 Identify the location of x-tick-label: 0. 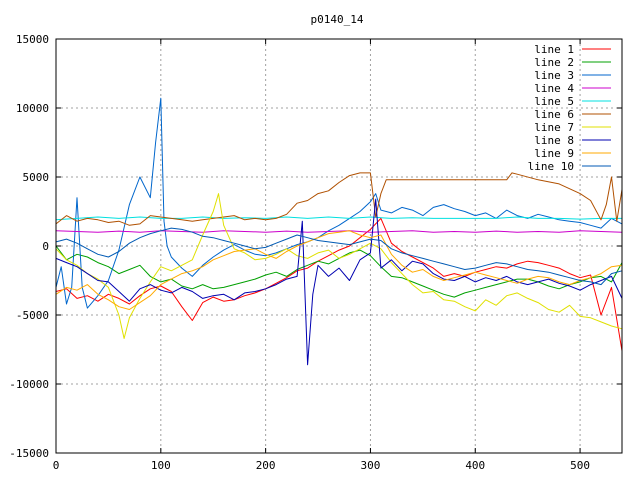
(56, 465).